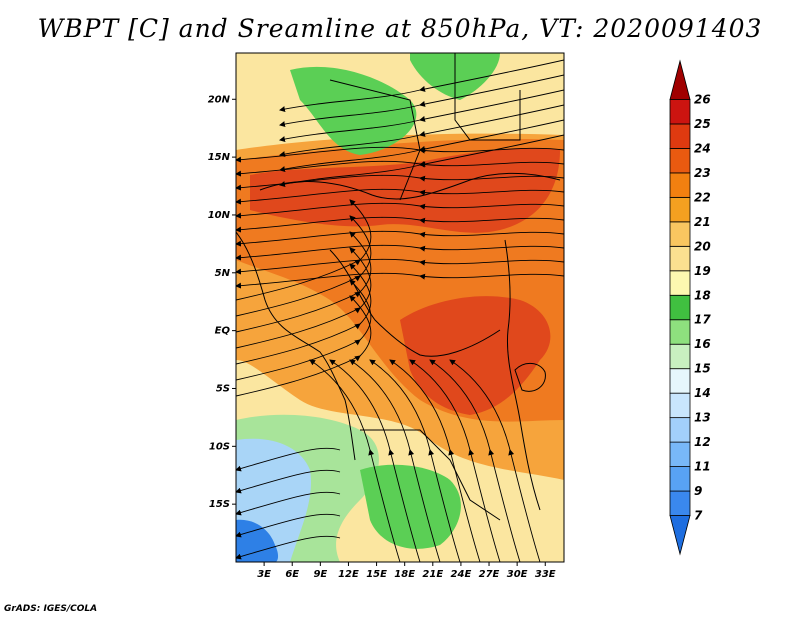 Image resolution: width=800 pixels, height=618 pixels. I want to click on lon-tick-label: 27E, so click(489, 574).